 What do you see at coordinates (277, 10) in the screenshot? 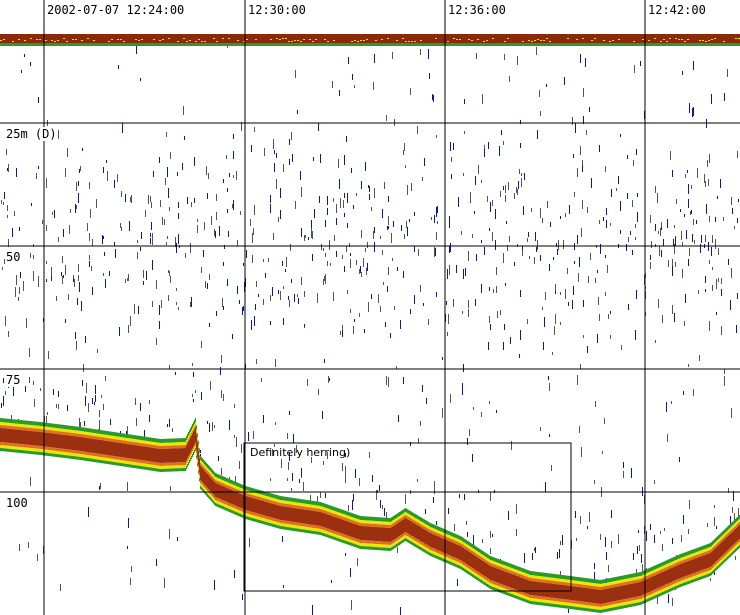
I see `time-tick-label: 12:30:00` at bounding box center [277, 10].